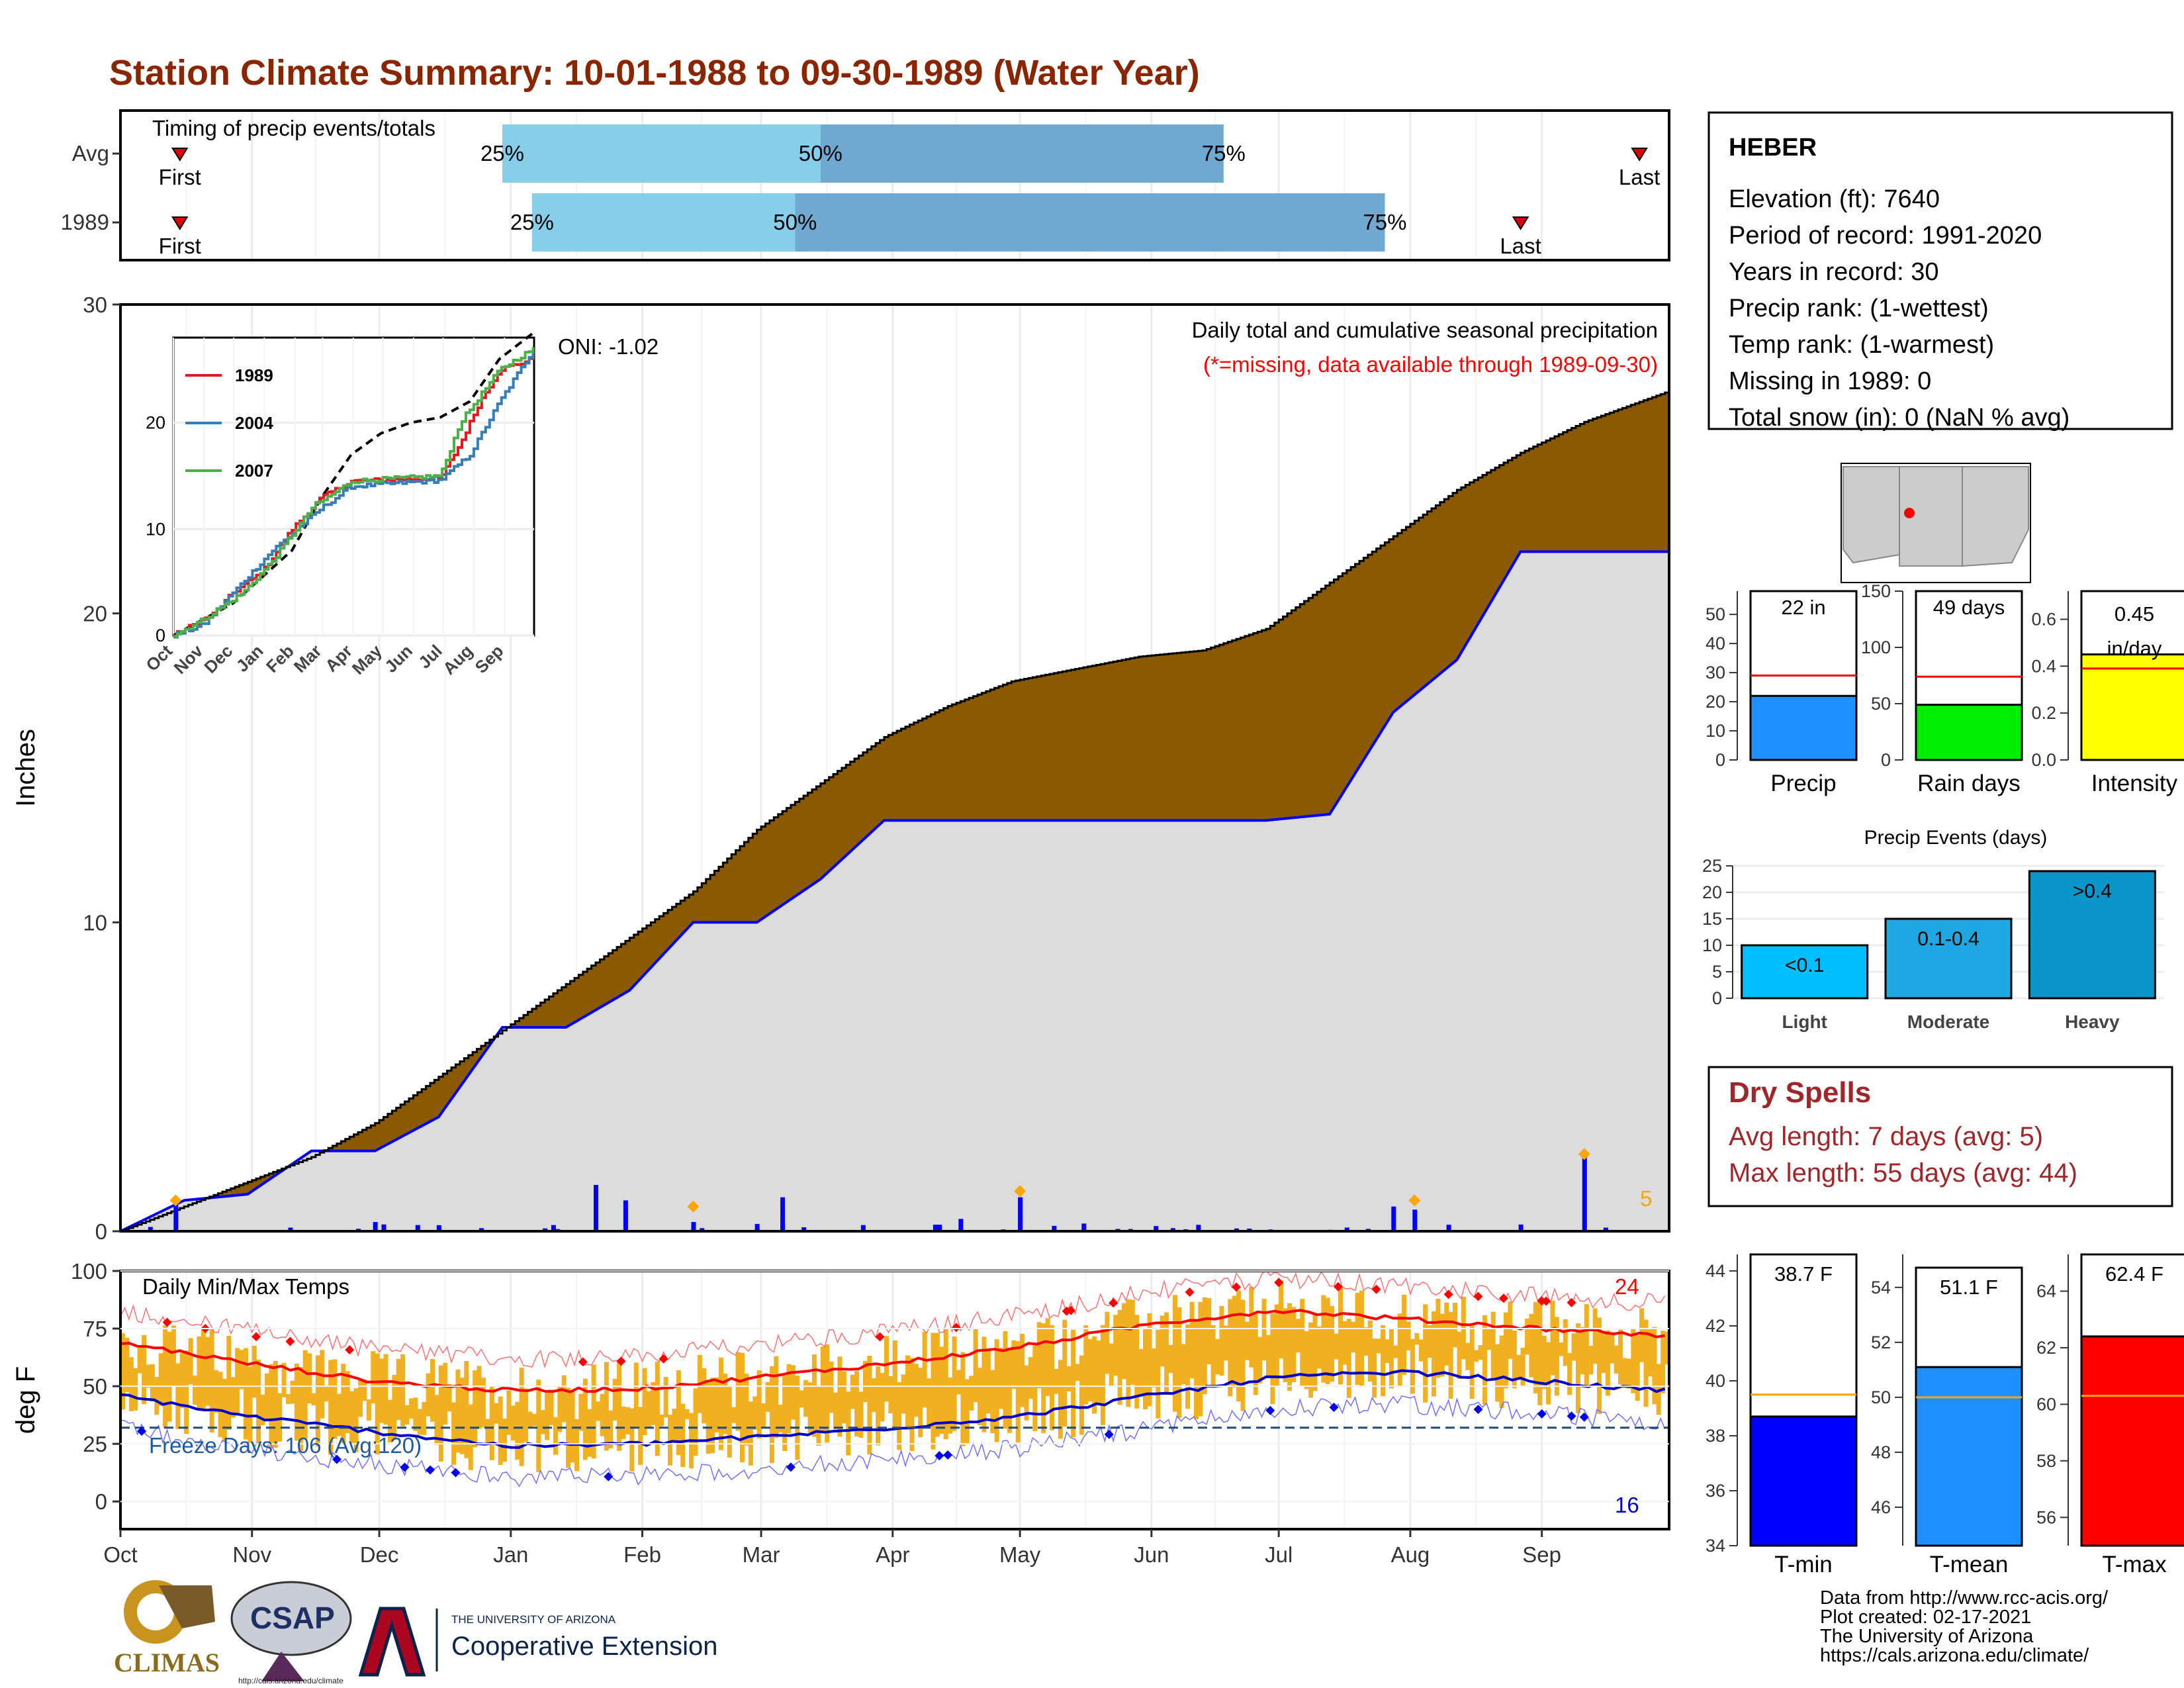  What do you see at coordinates (584, 1646) in the screenshot?
I see `coop-text: Cooperative Extension` at bounding box center [584, 1646].